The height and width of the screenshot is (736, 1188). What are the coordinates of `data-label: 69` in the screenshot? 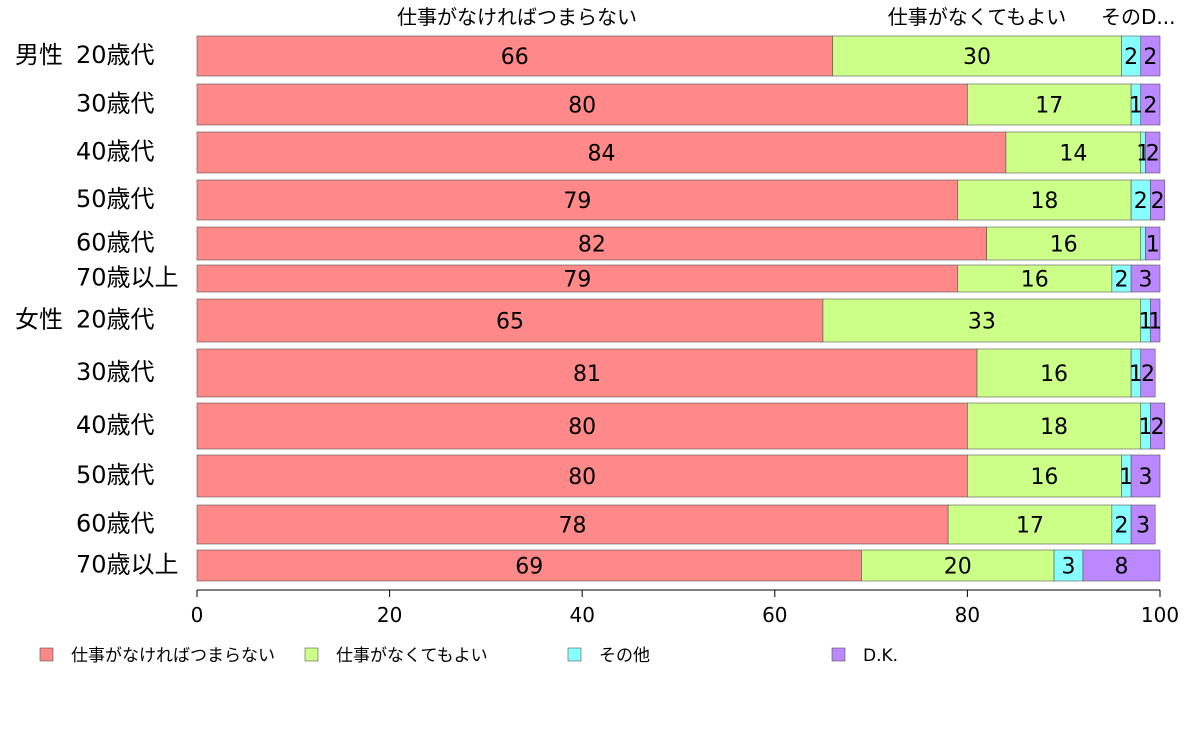 It's located at (529, 567).